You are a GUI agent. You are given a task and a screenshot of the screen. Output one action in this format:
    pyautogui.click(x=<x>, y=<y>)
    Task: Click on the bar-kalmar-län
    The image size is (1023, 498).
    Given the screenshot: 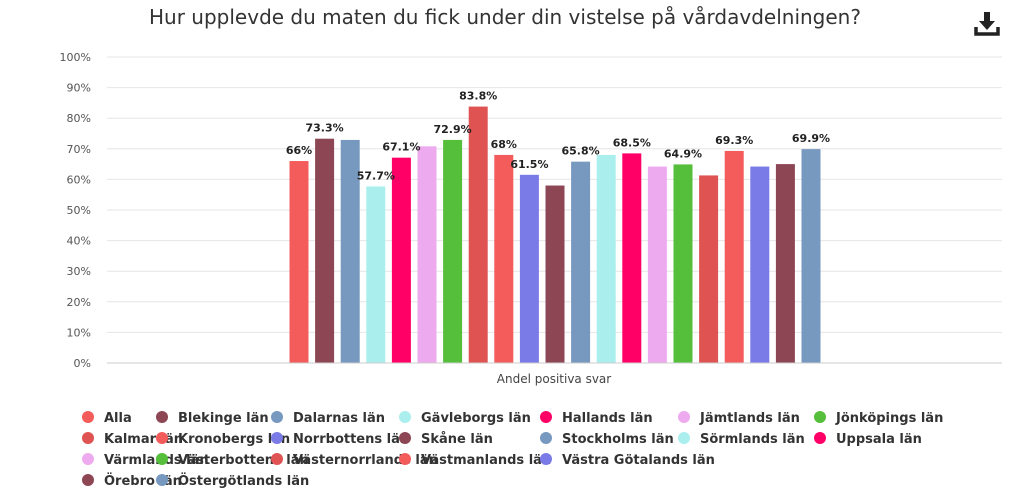 What is the action you would take?
    pyautogui.click(x=478, y=235)
    